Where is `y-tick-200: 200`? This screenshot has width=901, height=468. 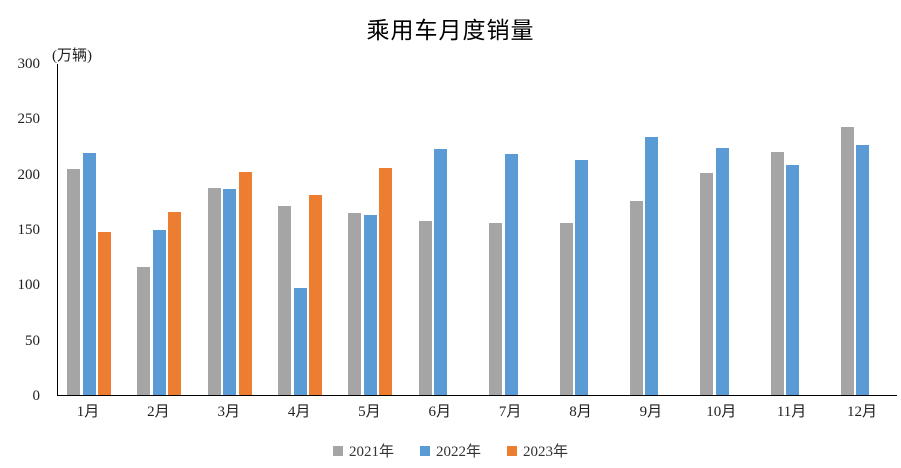 y-tick-200: 200 is located at coordinates (29, 174).